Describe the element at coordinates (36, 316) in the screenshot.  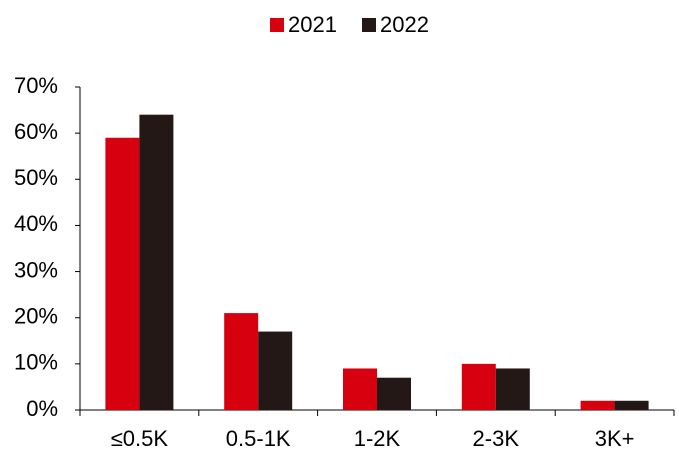
I see `y-tick-label: 20%` at that location.